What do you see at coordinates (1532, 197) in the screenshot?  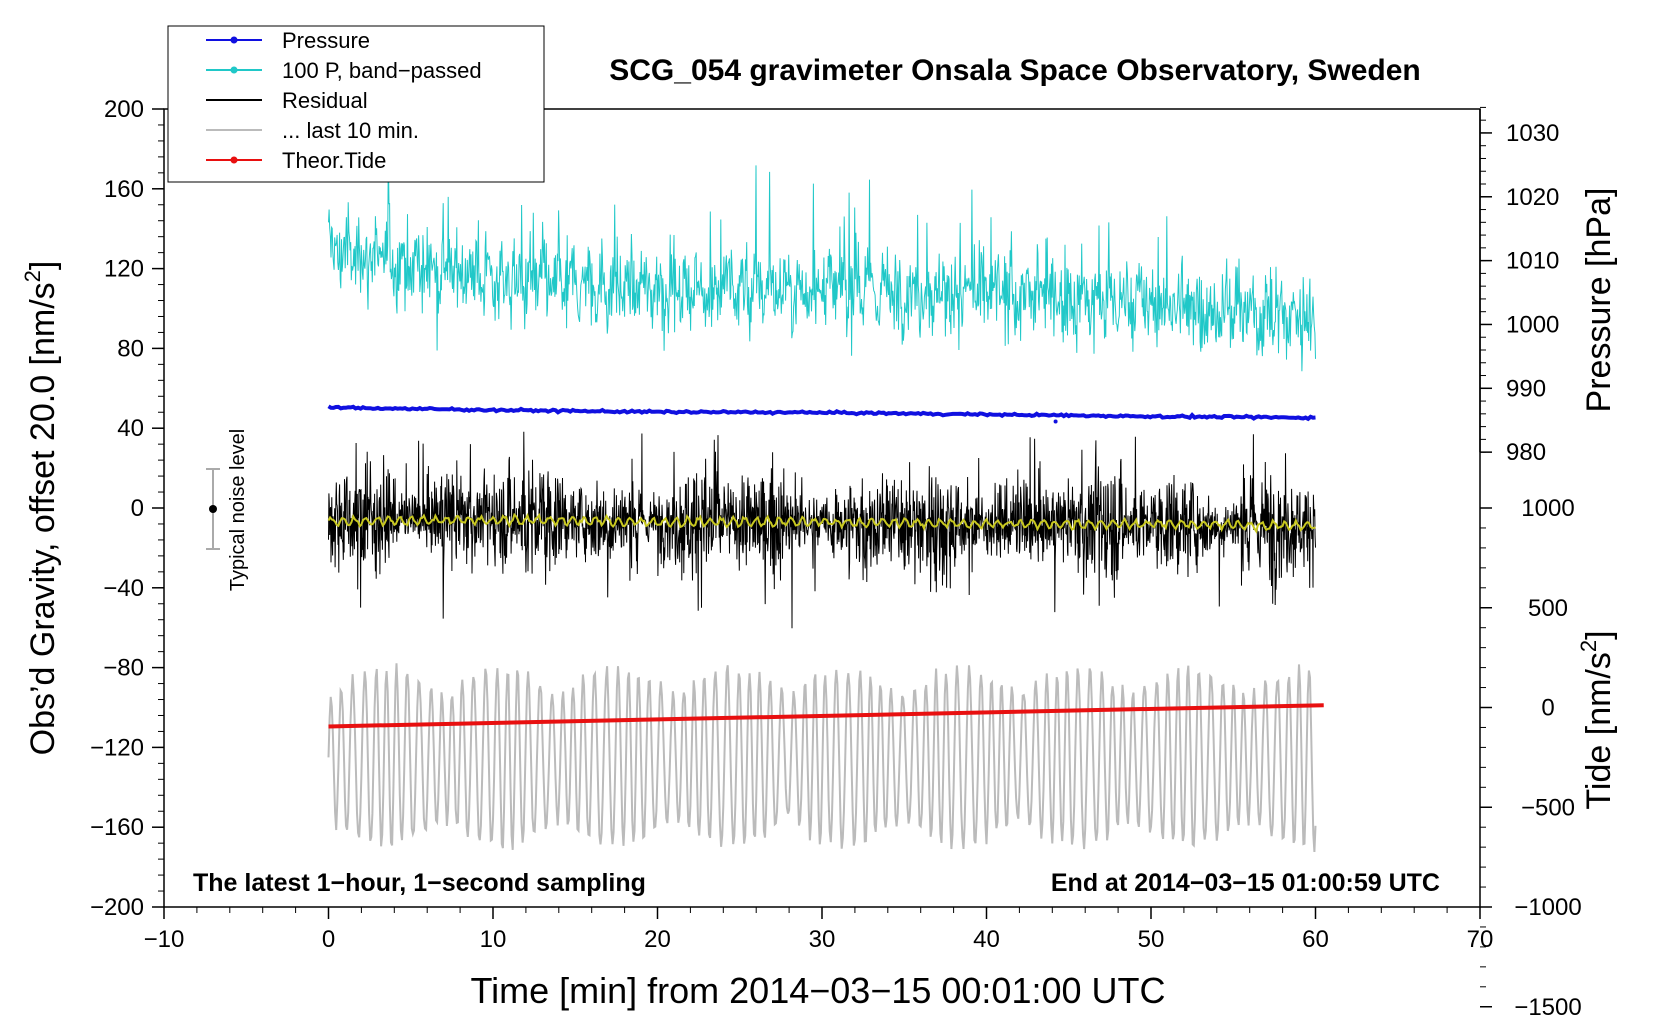 I see `pressure-tick-label: 1020` at bounding box center [1532, 197].